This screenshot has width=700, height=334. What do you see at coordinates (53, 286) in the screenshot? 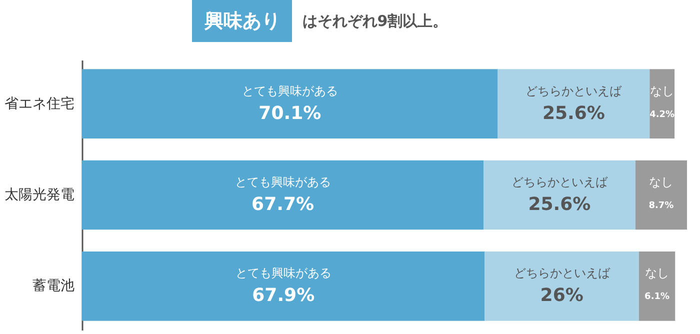
I see `y-tick-label: 蓄電池` at bounding box center [53, 286].